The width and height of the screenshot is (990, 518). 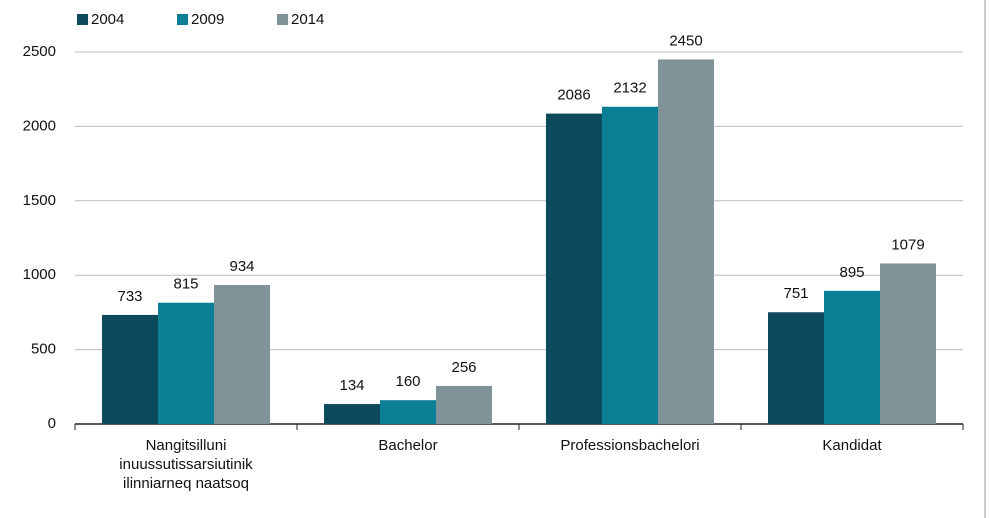 What do you see at coordinates (629, 88) in the screenshot?
I see `value-label: 2132` at bounding box center [629, 88].